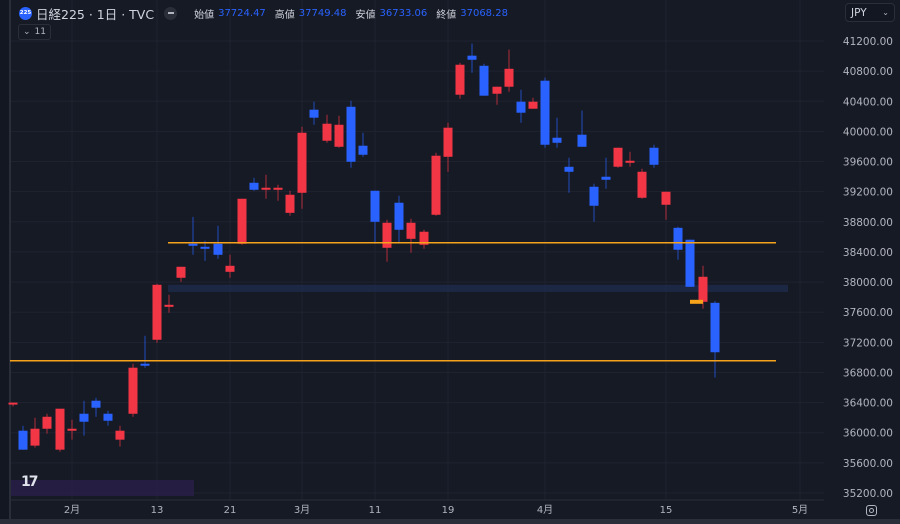  I want to click on currency-selector: JPY ⌄, so click(870, 12).